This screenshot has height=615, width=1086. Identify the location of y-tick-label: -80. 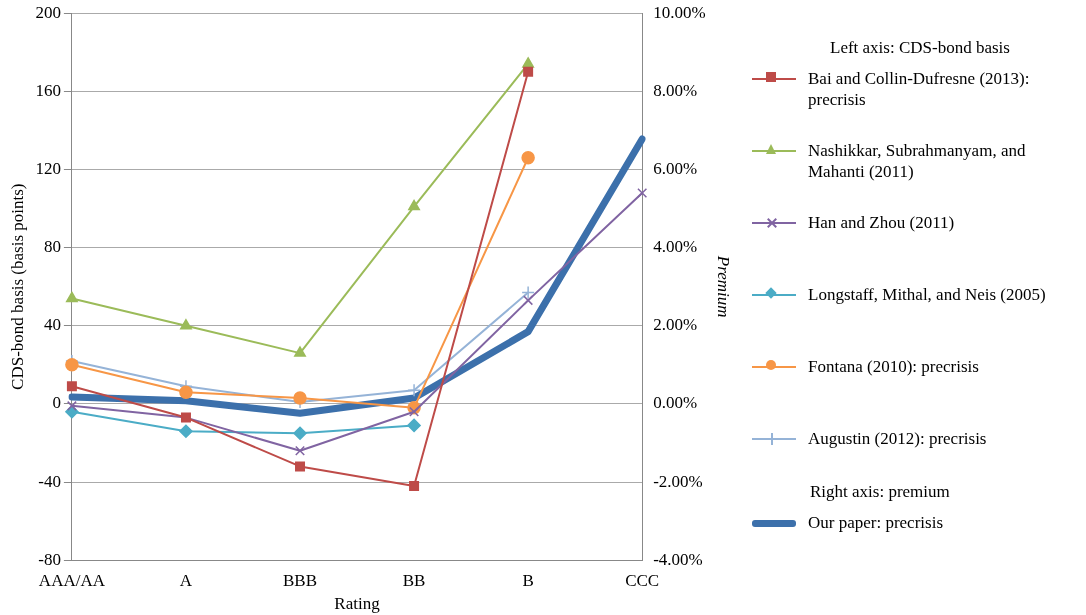
(49, 559).